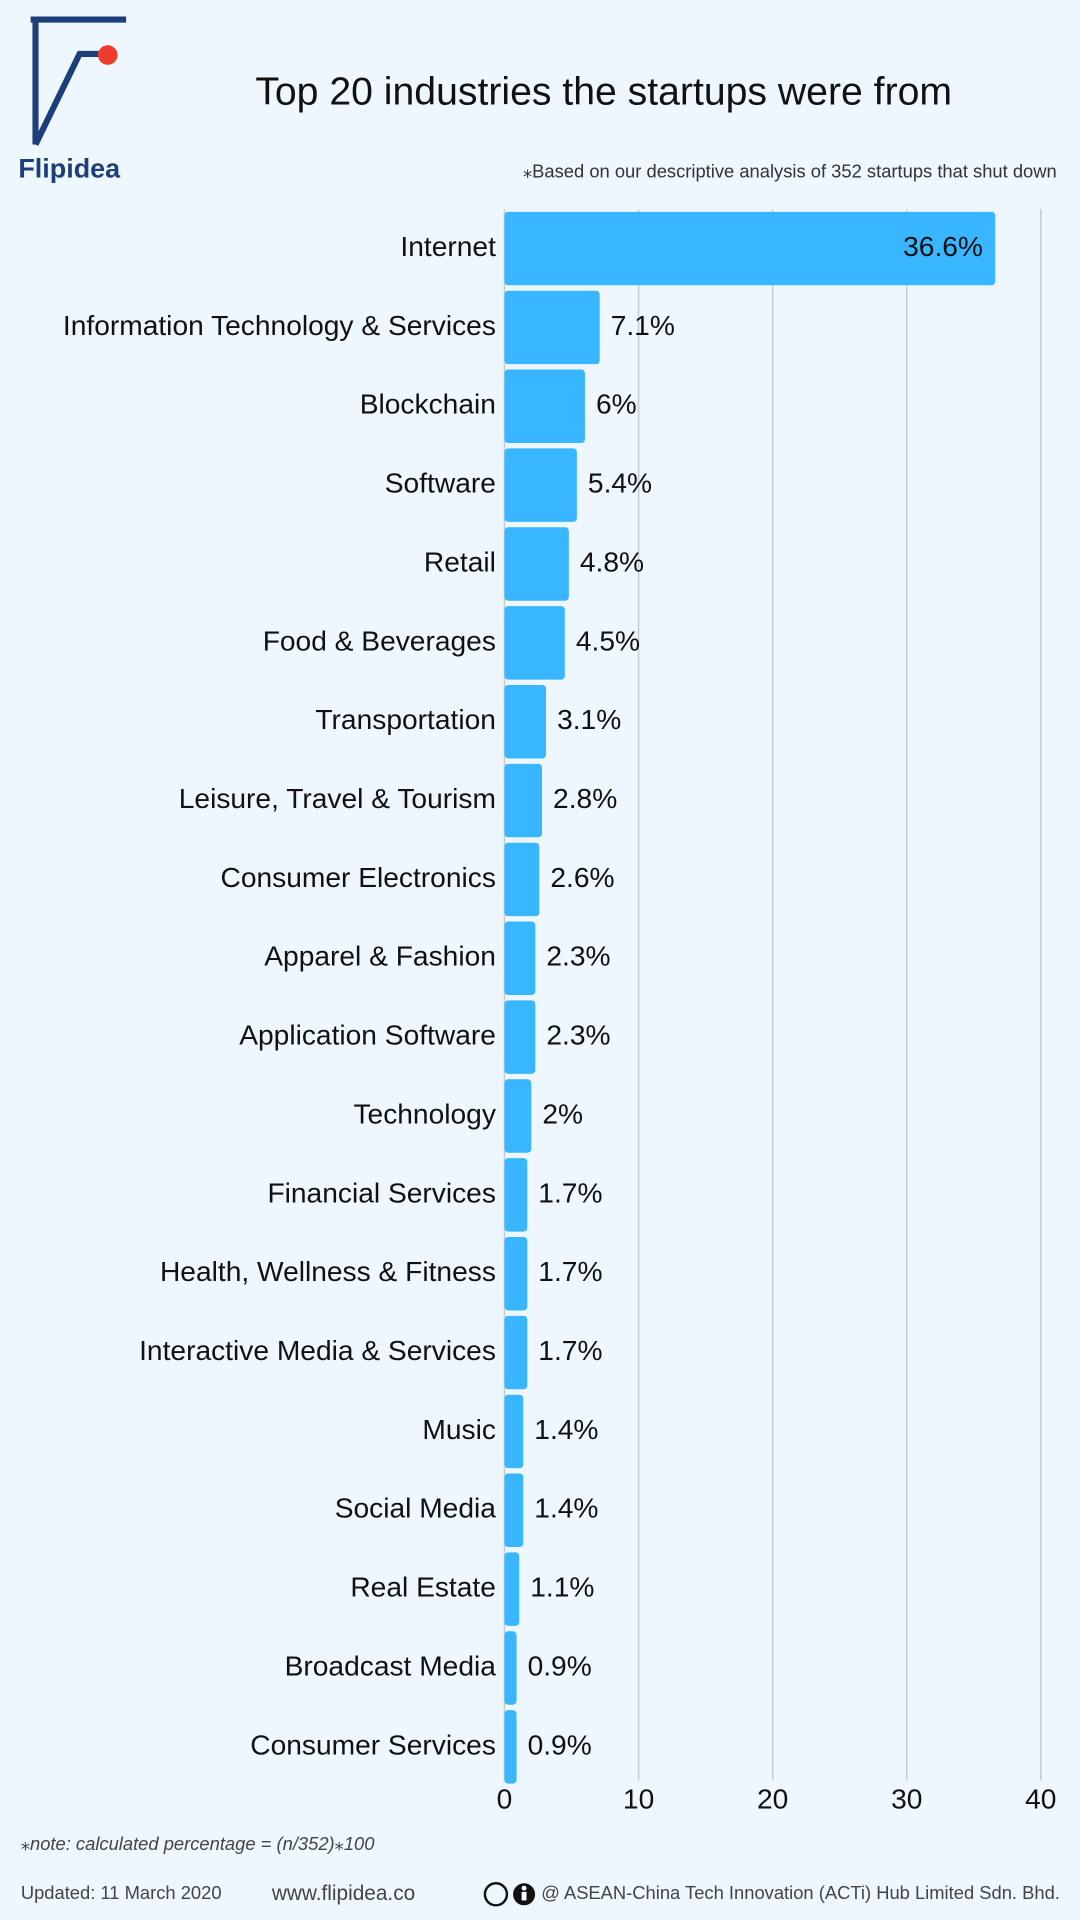  Describe the element at coordinates (337, 798) in the screenshot. I see `y-tick-label: Leisure, Travel & Tourism` at that location.